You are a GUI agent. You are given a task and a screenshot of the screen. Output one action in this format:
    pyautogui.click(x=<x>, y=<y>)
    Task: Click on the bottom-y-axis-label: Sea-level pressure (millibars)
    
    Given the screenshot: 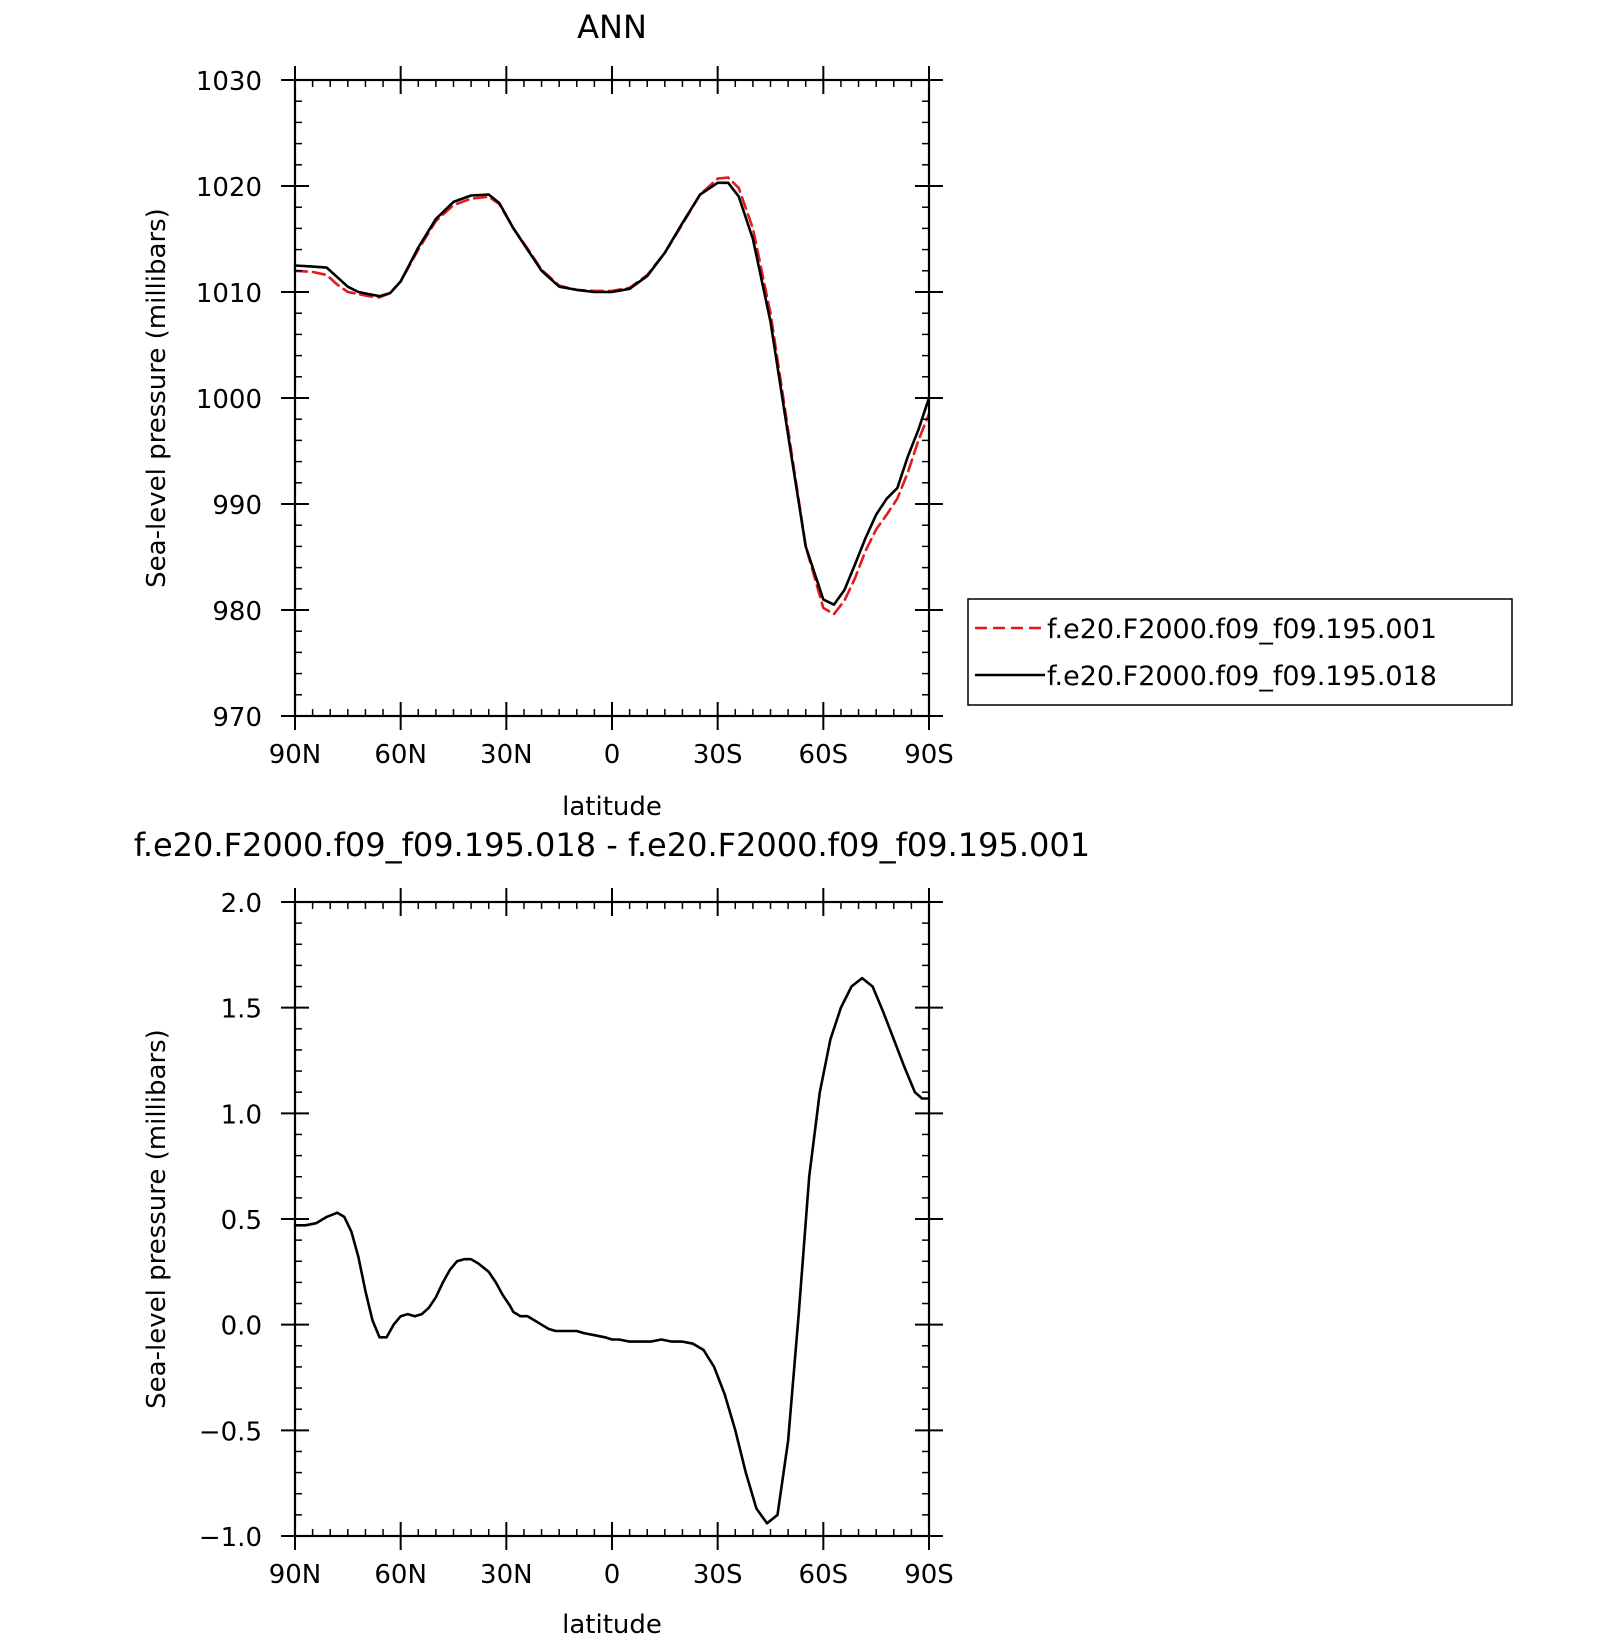 What is the action you would take?
    pyautogui.click(x=157, y=1219)
    